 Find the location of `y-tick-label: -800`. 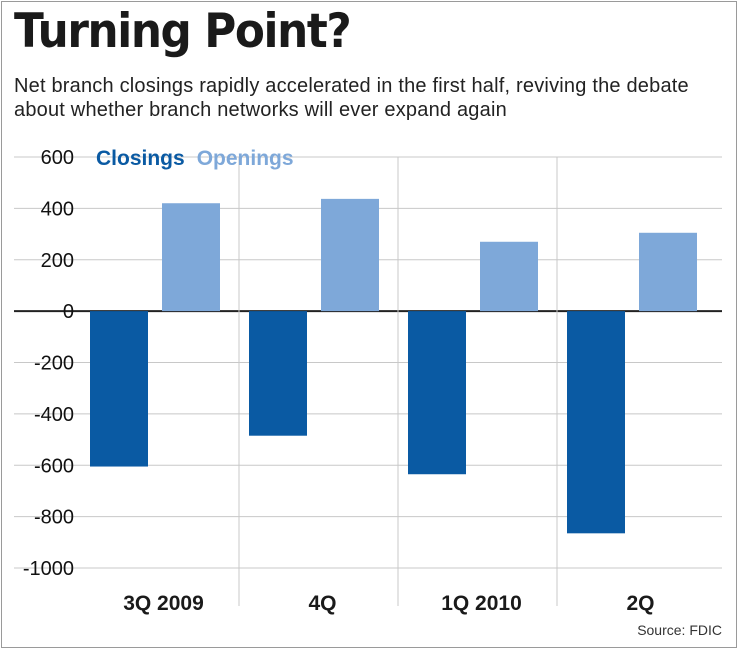

y-tick-label: -800 is located at coordinates (54, 518).